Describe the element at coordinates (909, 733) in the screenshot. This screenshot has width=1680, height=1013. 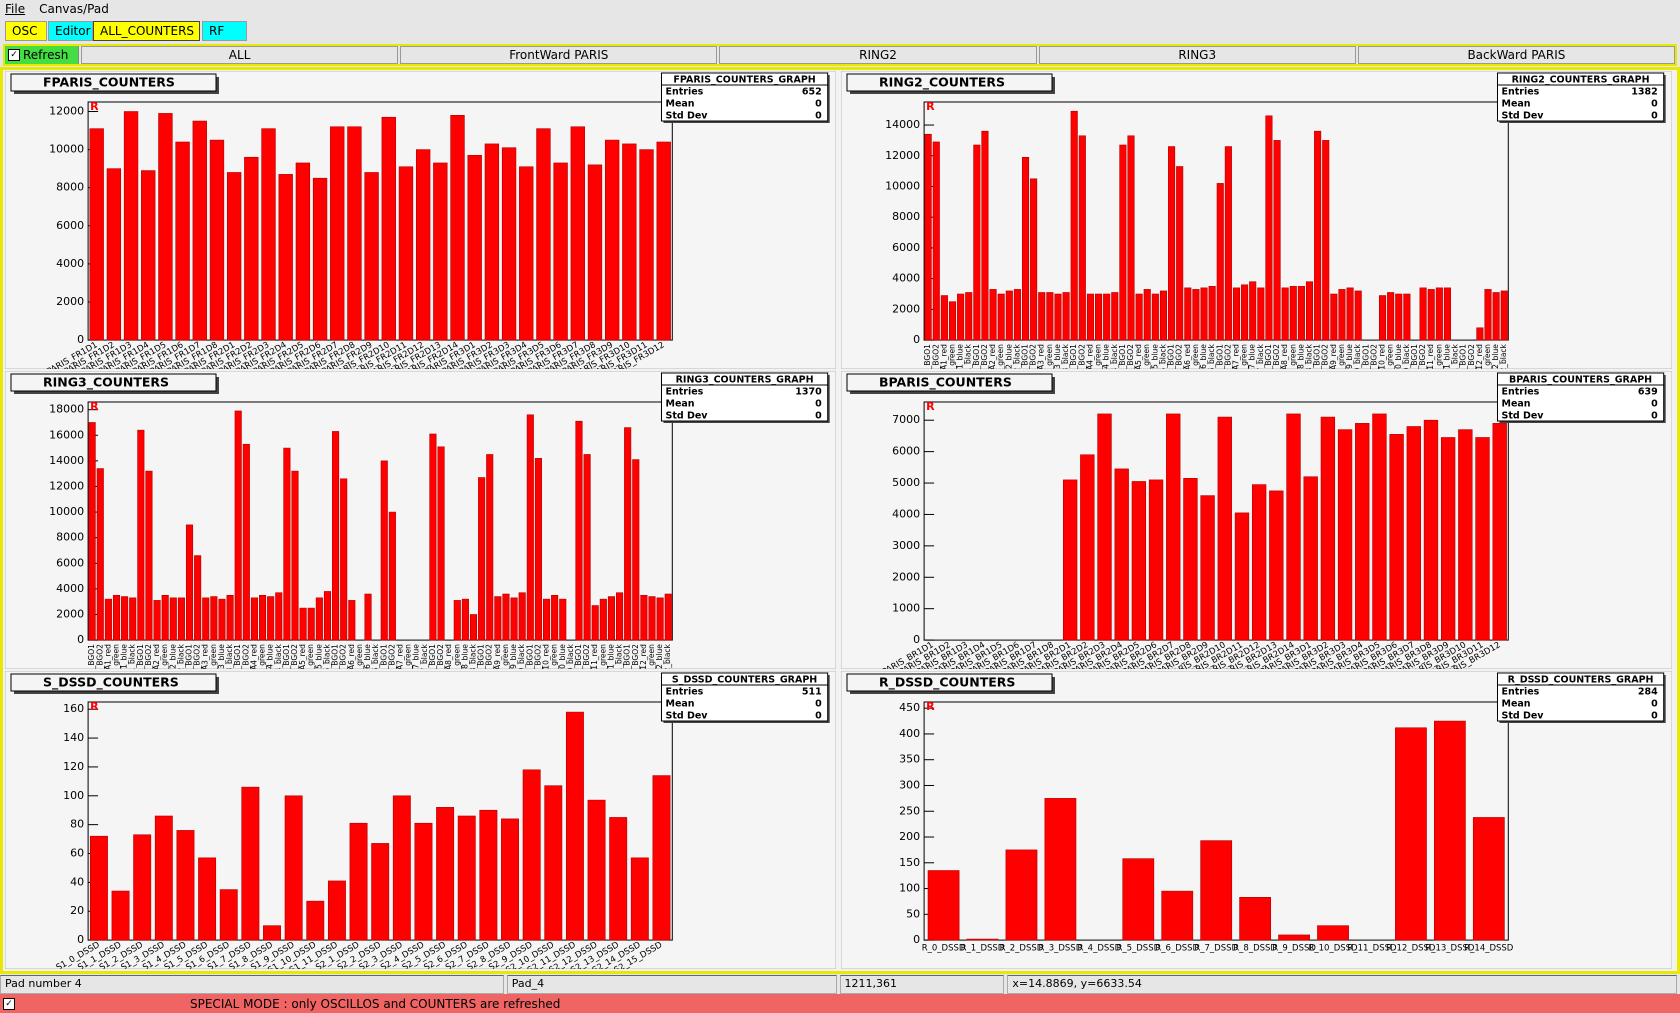
I see `y-tick-label: 400` at that location.